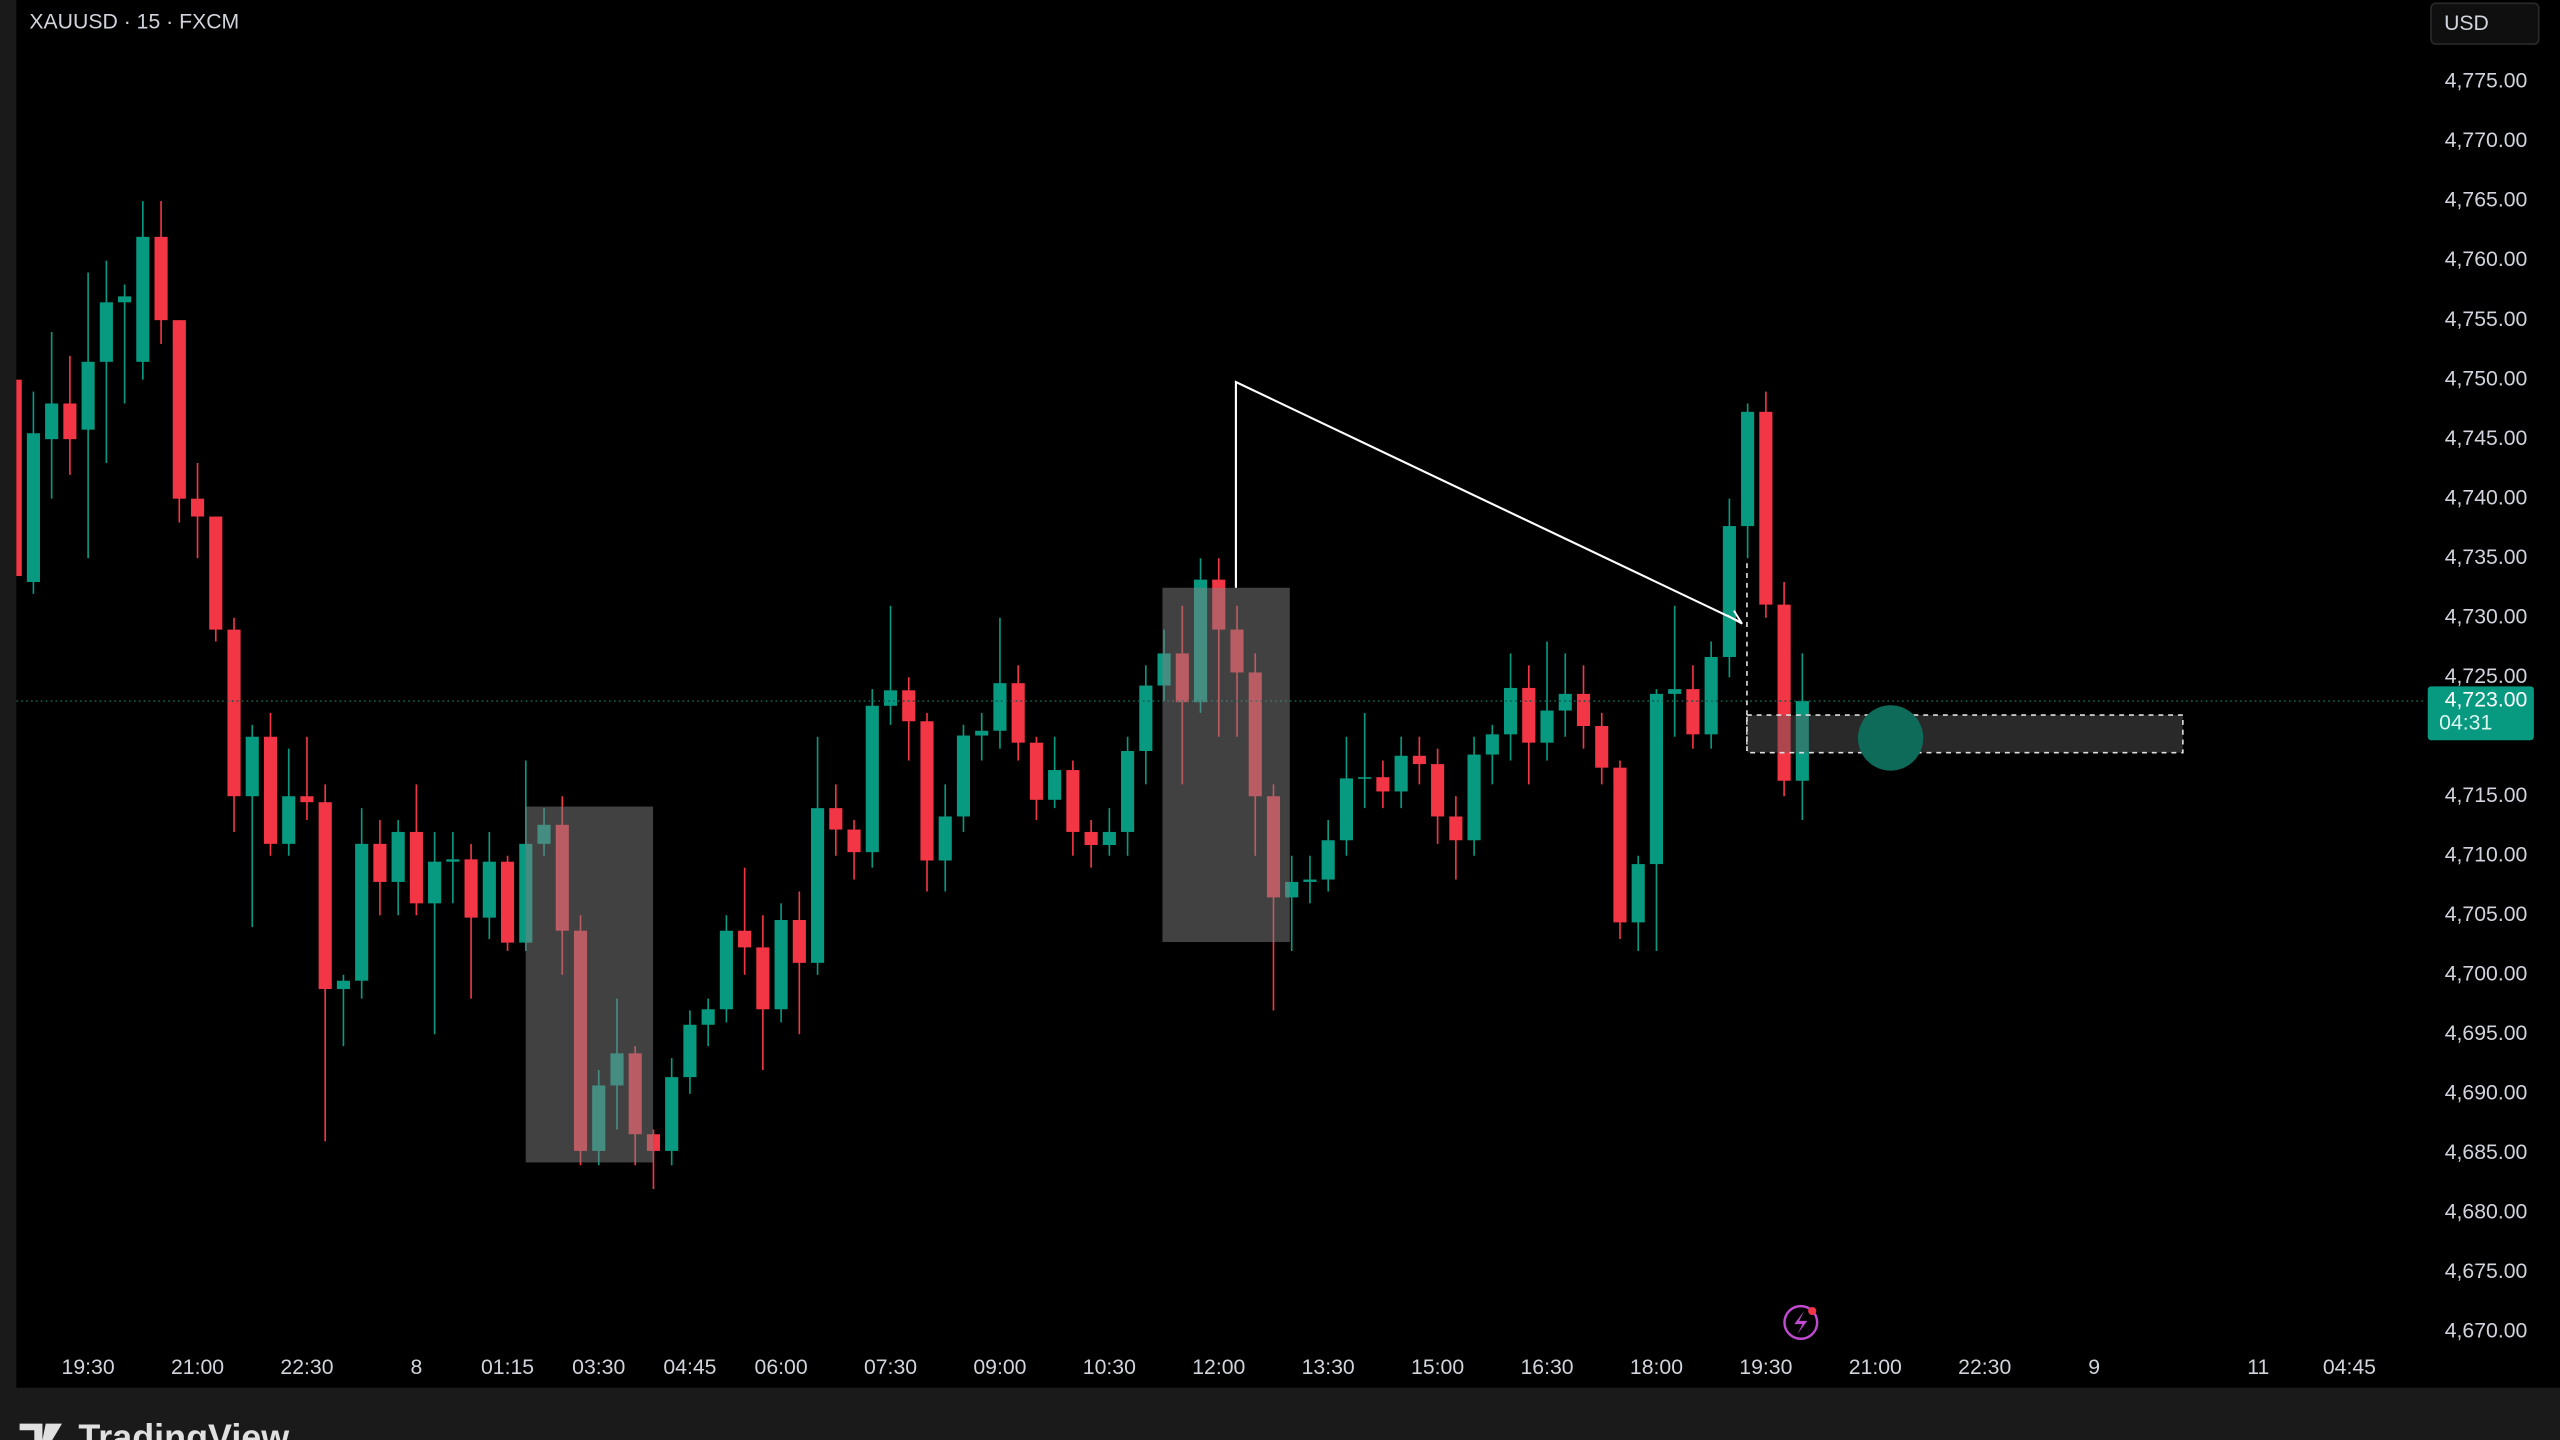 The width and height of the screenshot is (2560, 1440). Describe the element at coordinates (183, 1428) in the screenshot. I see `brand-name: TradingView` at that location.